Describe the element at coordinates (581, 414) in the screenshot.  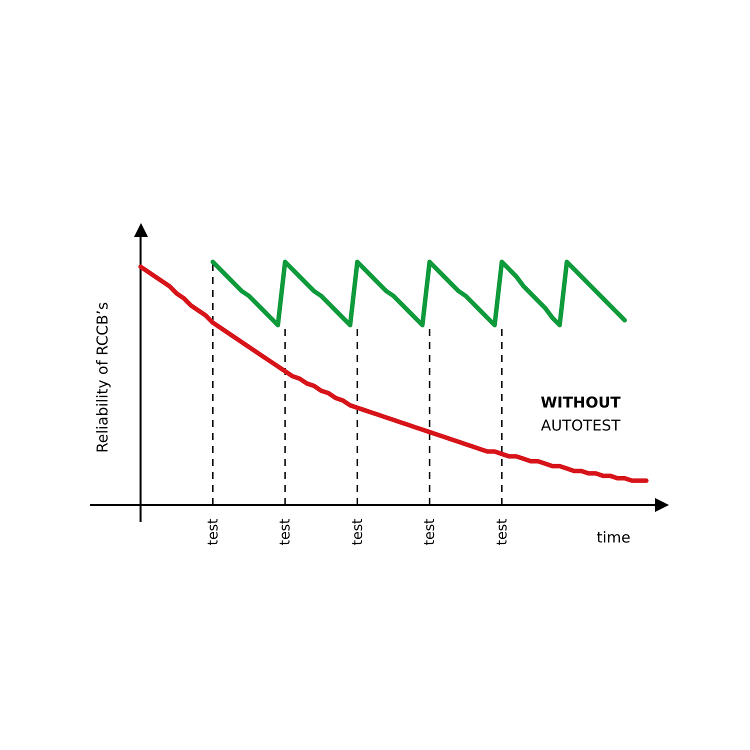
I see `series-label: WITHOUT AUTOTEST` at that location.